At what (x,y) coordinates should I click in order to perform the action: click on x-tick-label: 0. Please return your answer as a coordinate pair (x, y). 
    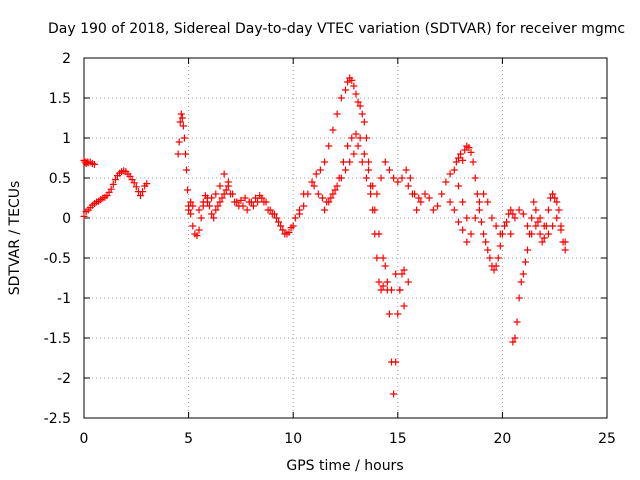
    Looking at the image, I should click on (84, 439).